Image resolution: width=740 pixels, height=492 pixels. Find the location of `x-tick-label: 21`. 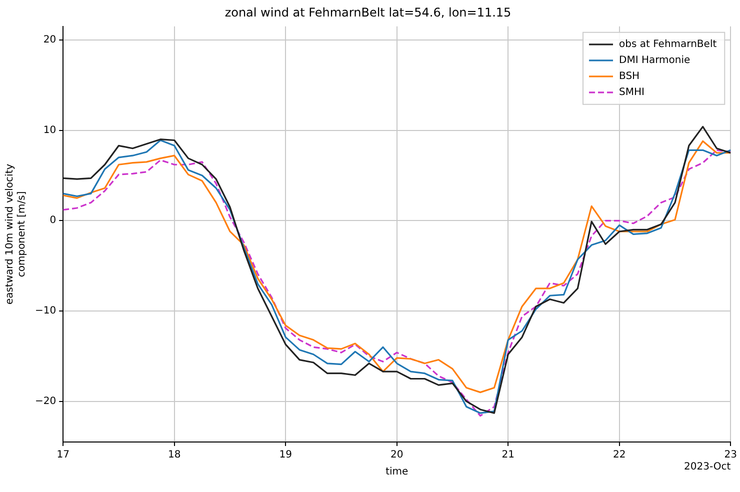

x-tick-label: 21 is located at coordinates (508, 455).